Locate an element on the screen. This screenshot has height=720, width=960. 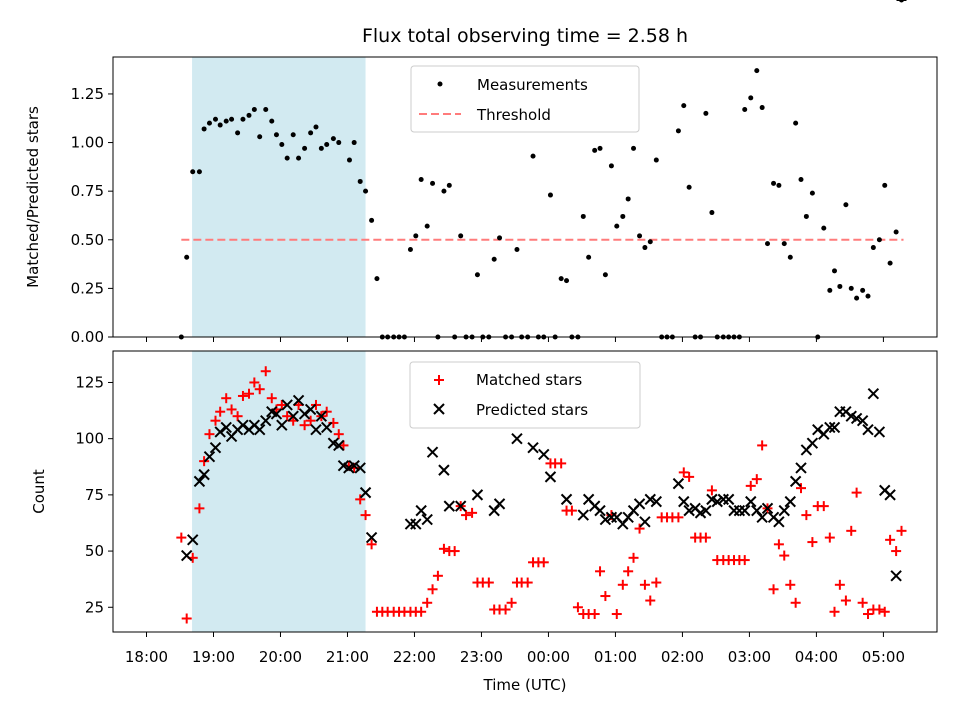
y-tick-label: 50 is located at coordinates (94, 551).